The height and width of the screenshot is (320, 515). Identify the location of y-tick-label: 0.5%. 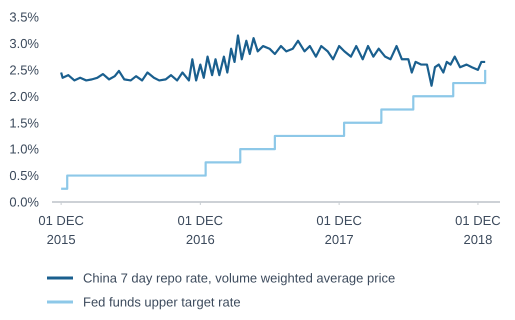
(24, 176).